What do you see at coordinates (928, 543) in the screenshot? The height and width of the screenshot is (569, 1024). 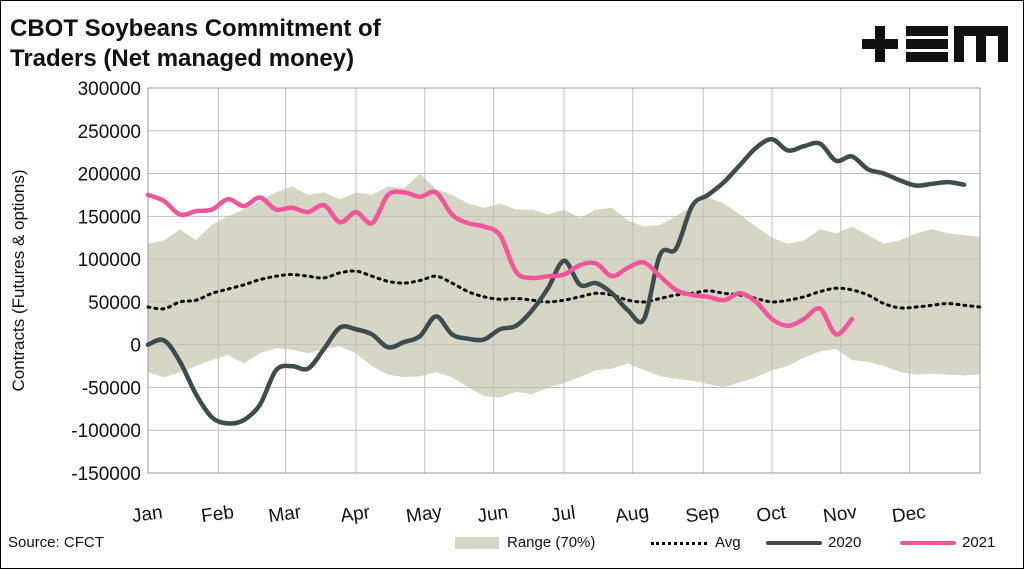 I see `legend-swatch-2021` at bounding box center [928, 543].